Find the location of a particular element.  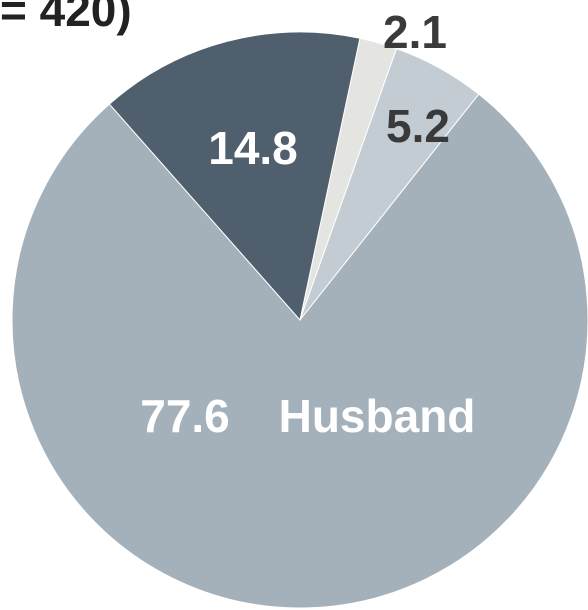

value-label: 5.2 is located at coordinates (418, 126).